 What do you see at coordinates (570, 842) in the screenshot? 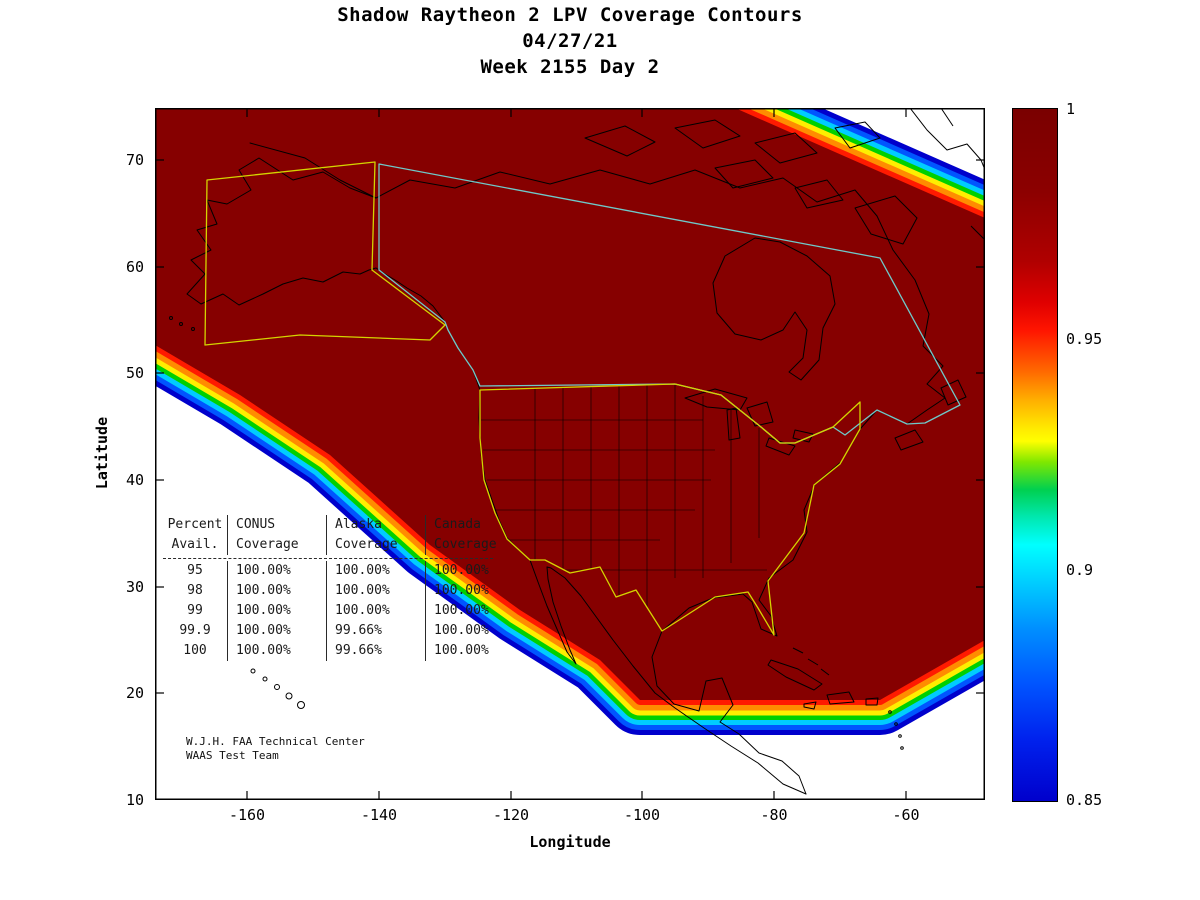
I see `x-axis-label: Longitude` at bounding box center [570, 842].